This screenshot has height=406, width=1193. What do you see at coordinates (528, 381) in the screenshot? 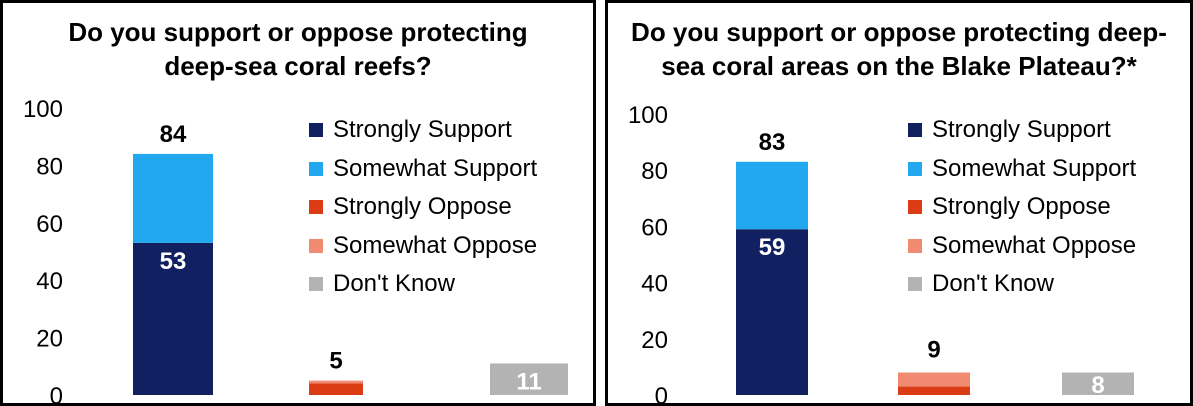
I see `segment-data-label: 11` at bounding box center [528, 381].